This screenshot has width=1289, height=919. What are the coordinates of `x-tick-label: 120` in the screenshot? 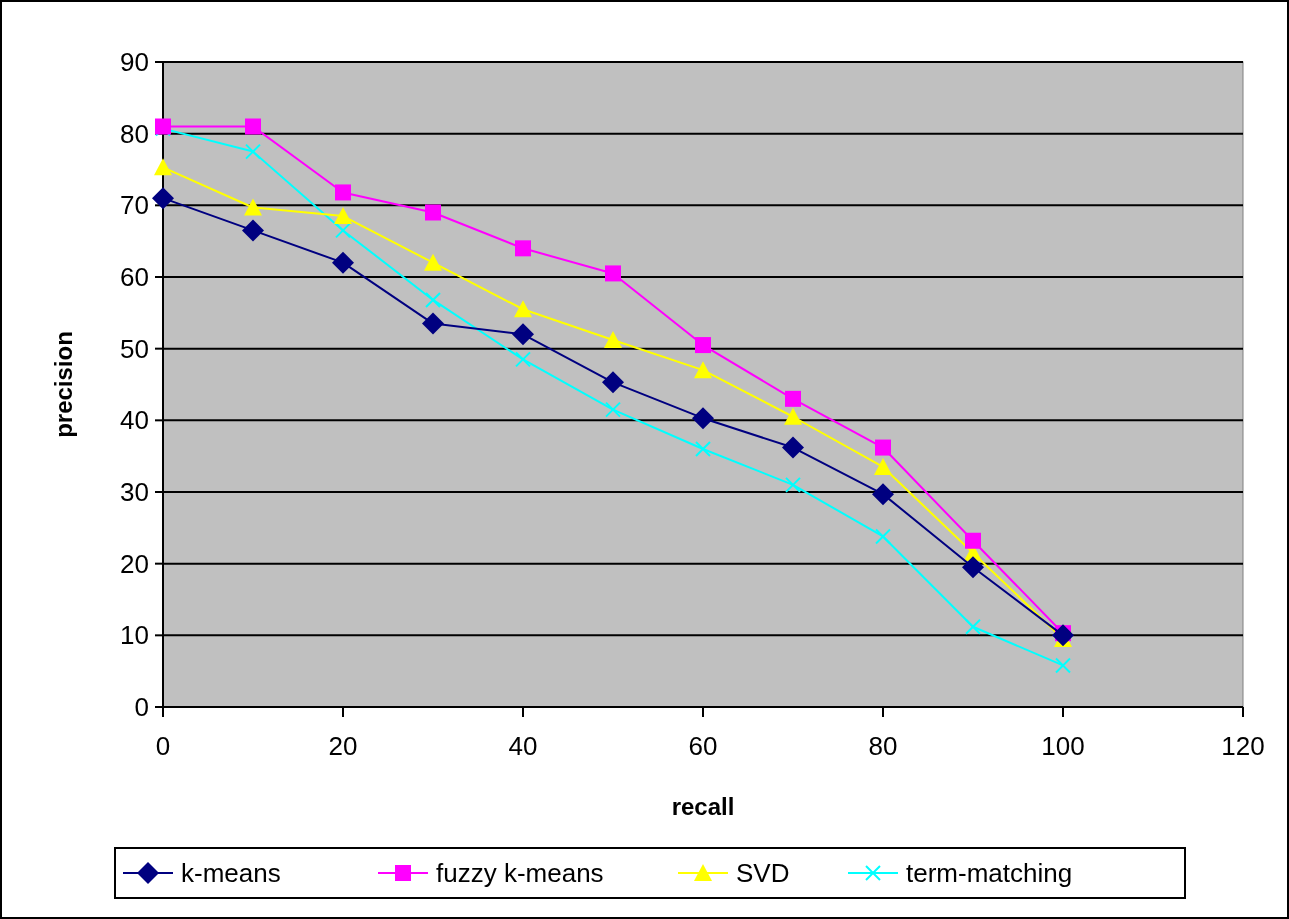 It's located at (1243, 746).